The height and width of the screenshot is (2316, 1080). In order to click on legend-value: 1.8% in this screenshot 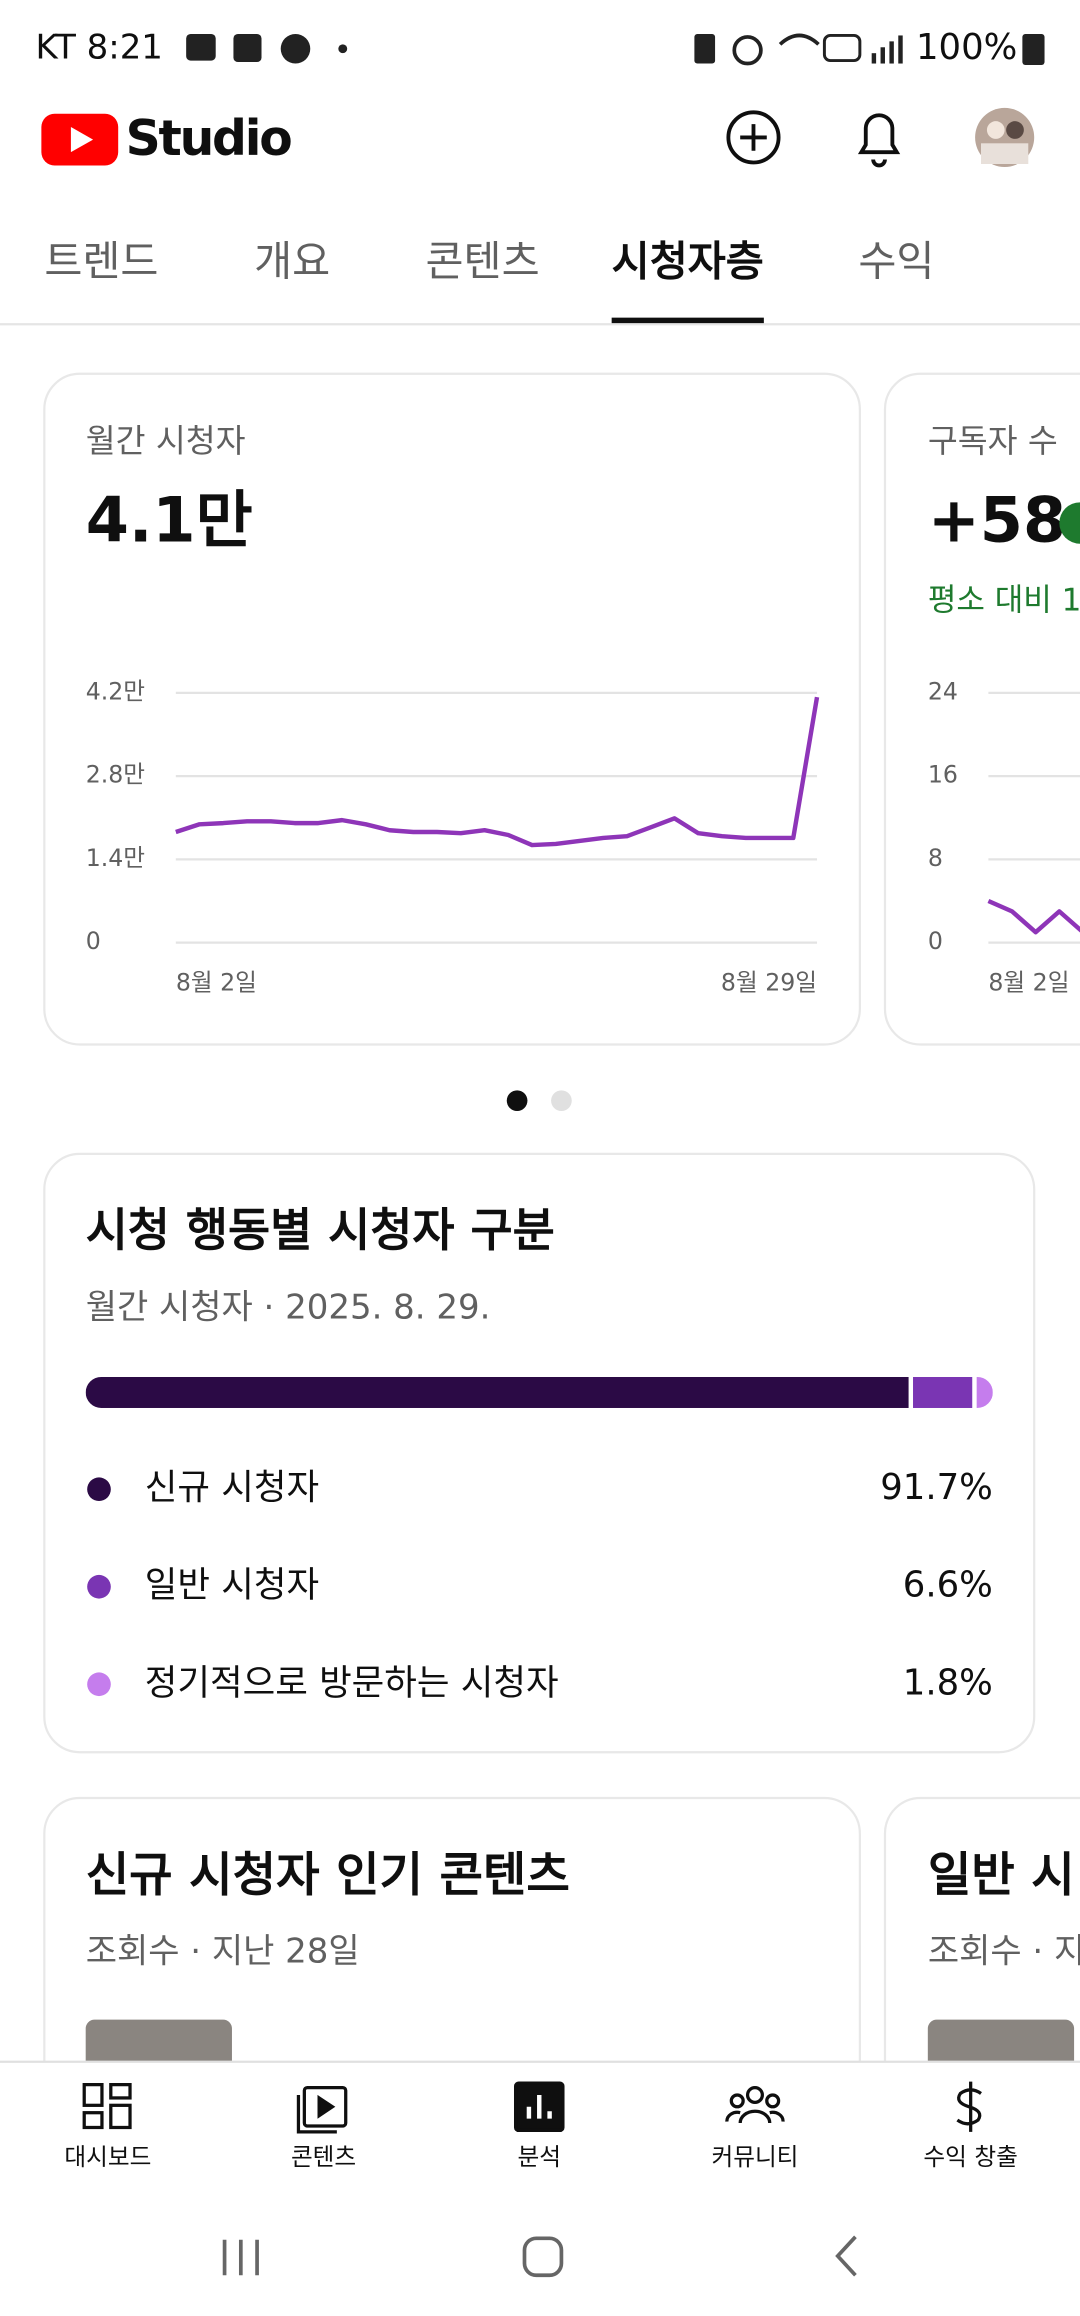, I will do `click(948, 1682)`.